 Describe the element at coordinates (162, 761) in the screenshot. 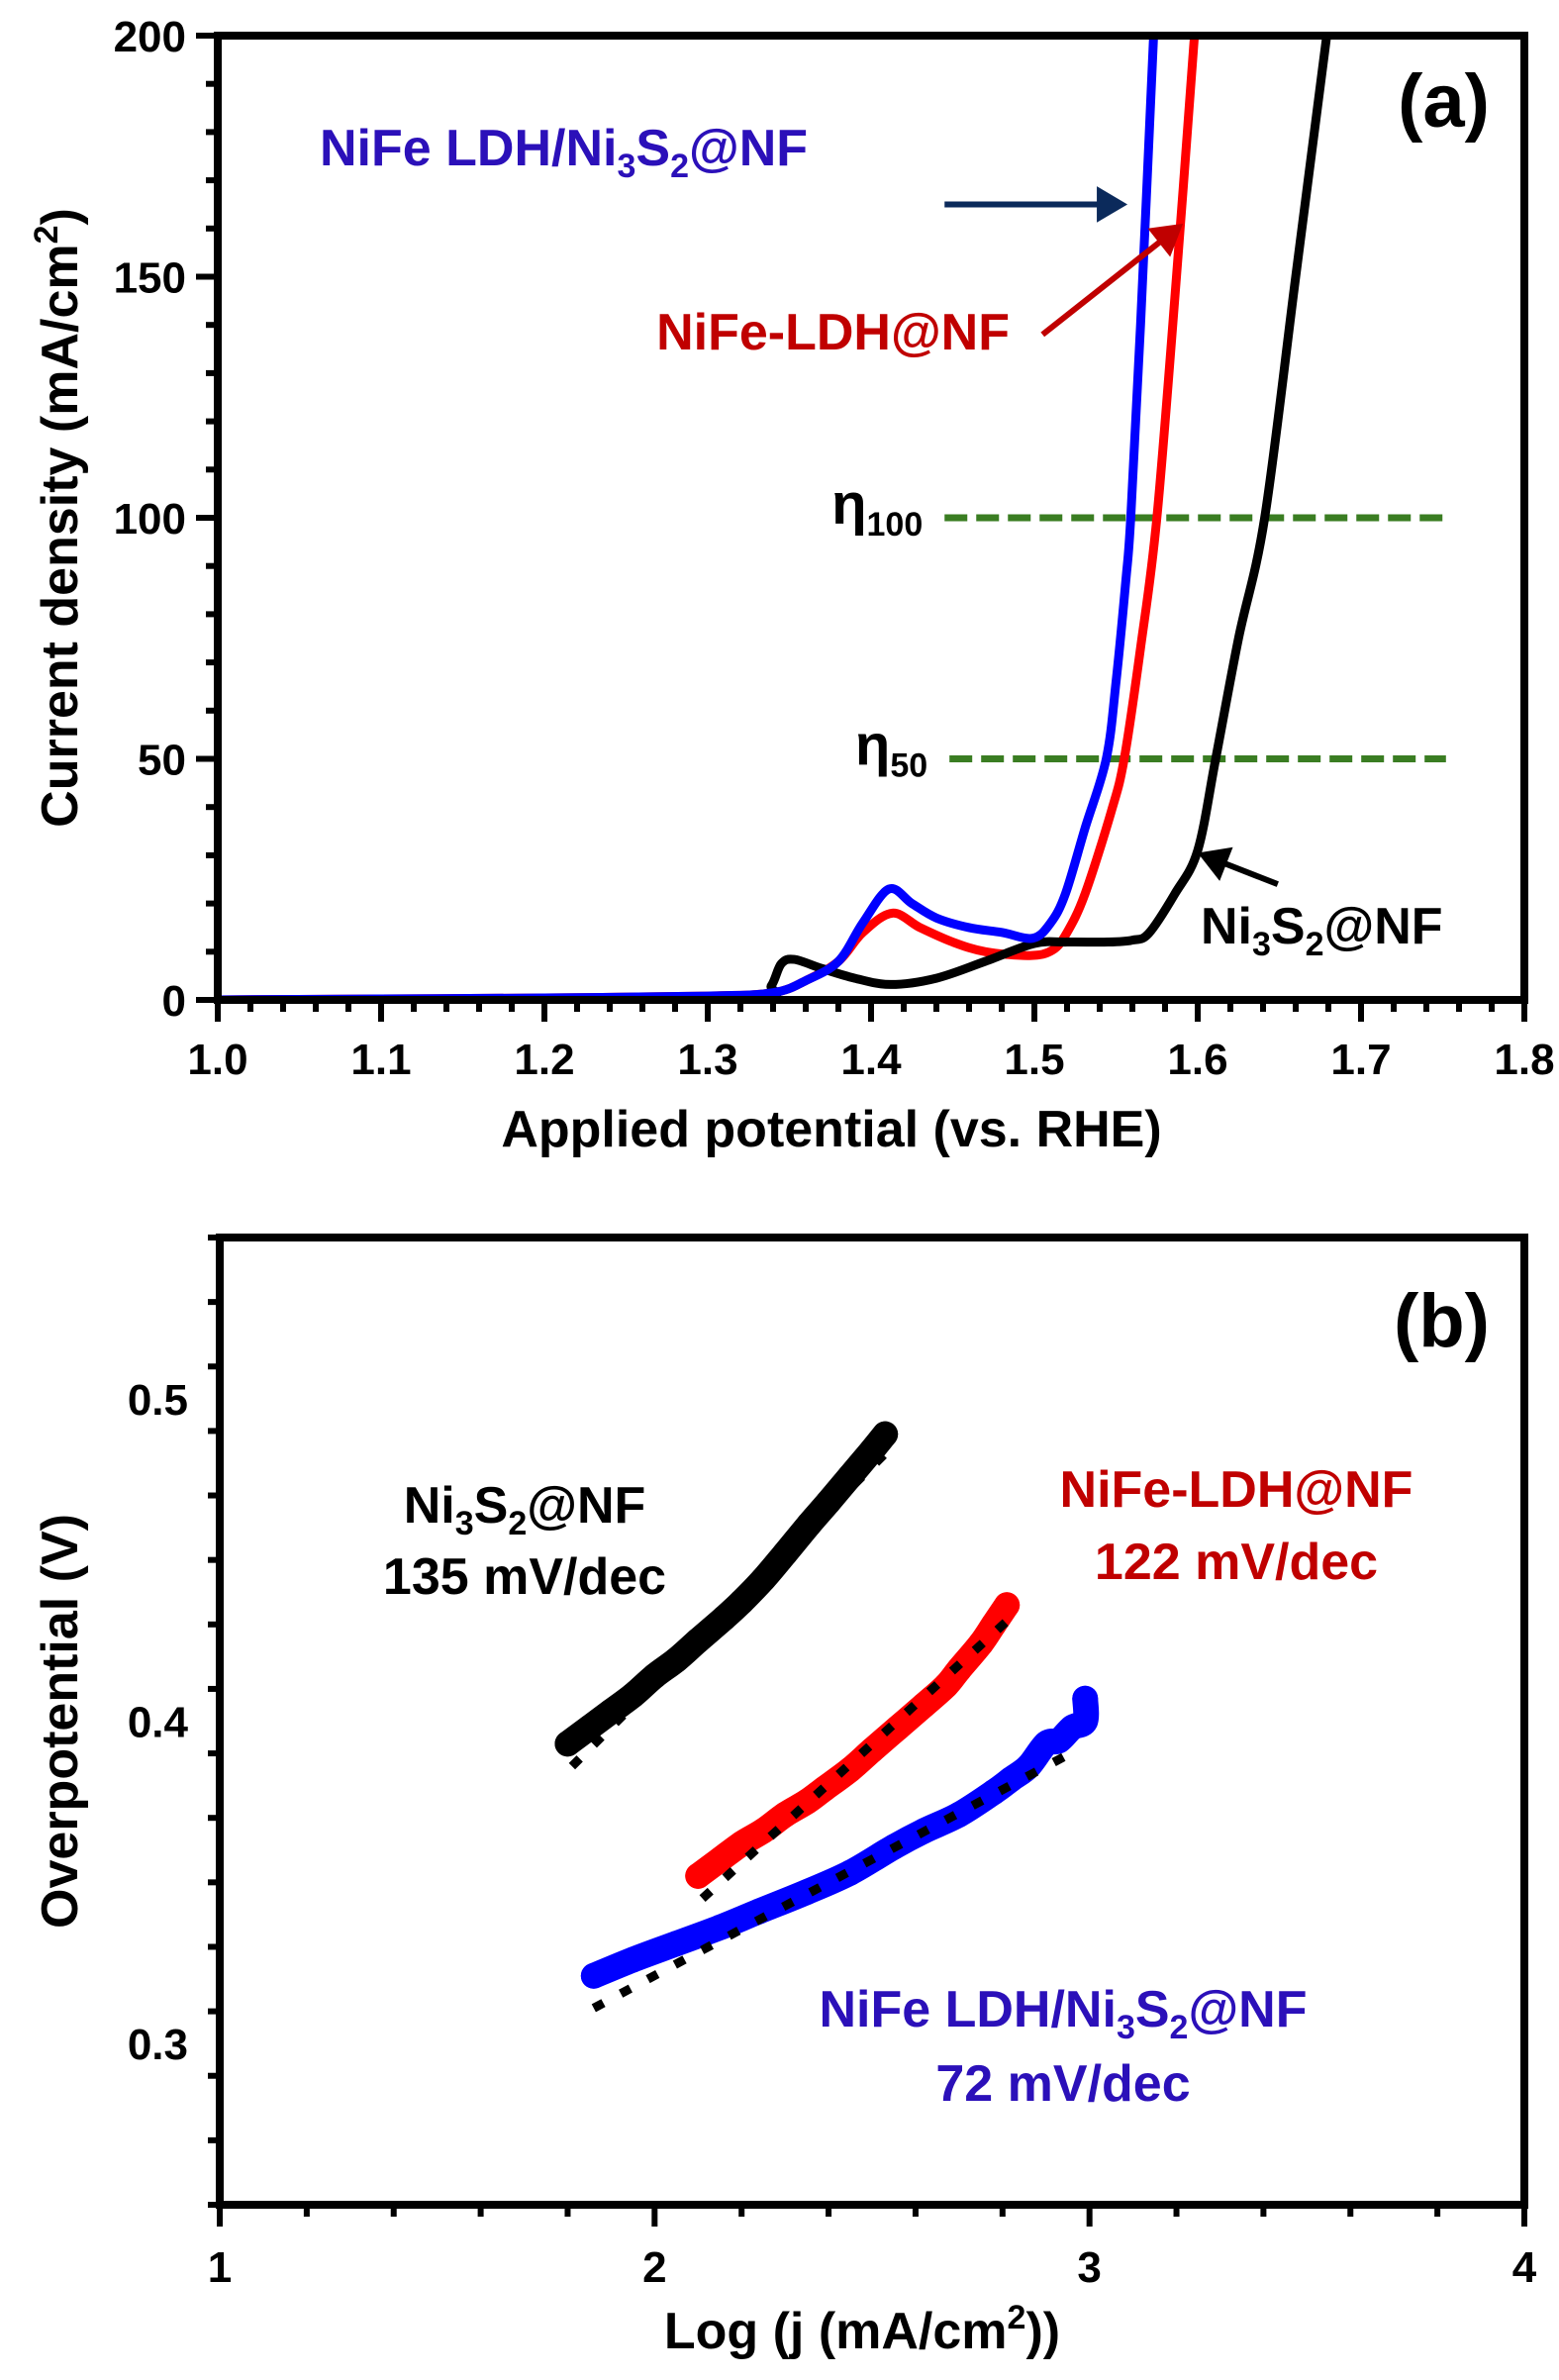

I see `y-tick-label: 50` at that location.